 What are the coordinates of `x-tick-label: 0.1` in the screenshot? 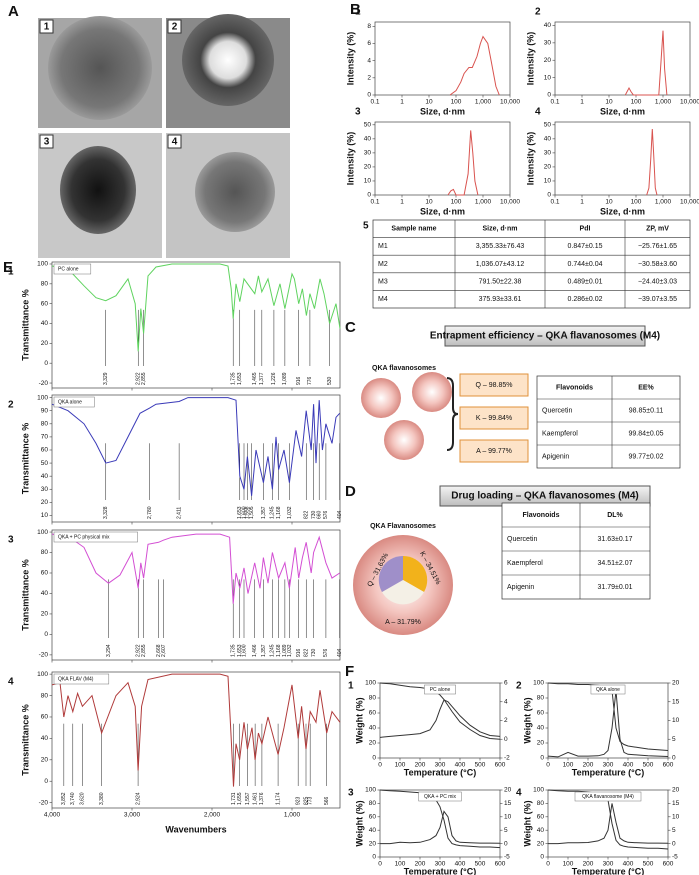 It's located at (374, 202).